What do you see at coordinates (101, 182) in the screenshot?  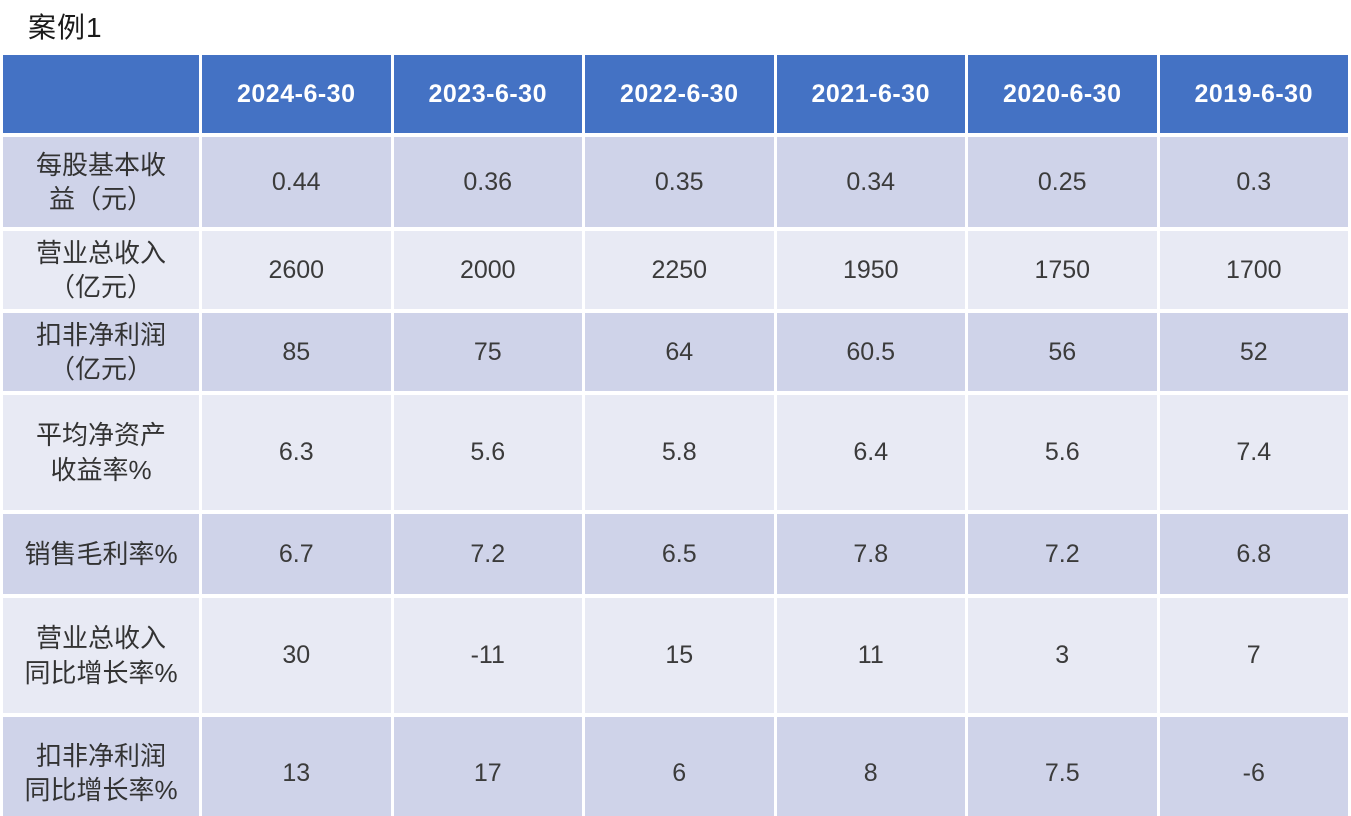 I see `row-label: 每股基本收 益（元）` at bounding box center [101, 182].